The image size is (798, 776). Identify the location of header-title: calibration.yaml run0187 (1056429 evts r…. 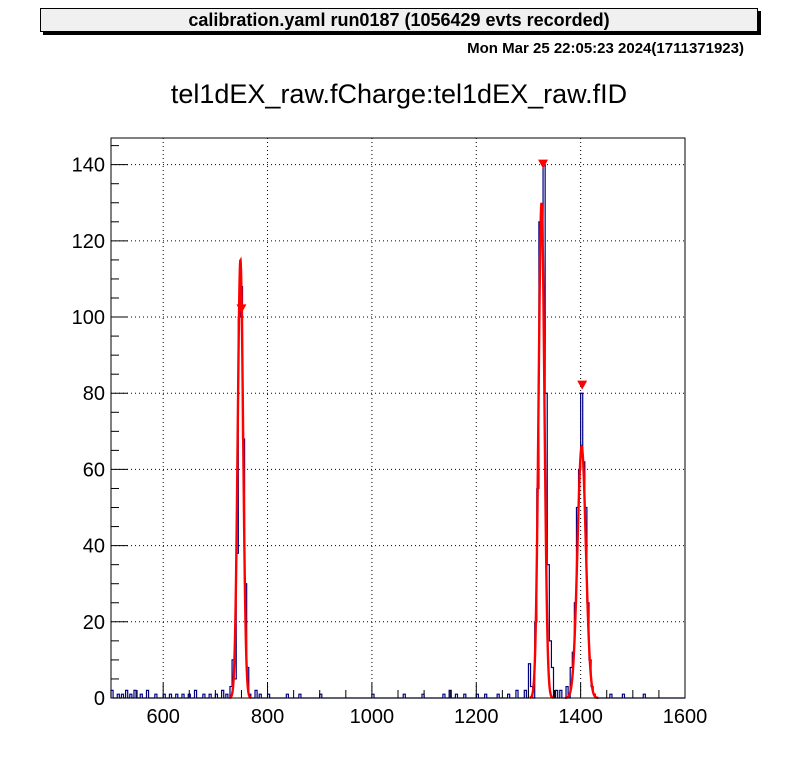
(399, 20).